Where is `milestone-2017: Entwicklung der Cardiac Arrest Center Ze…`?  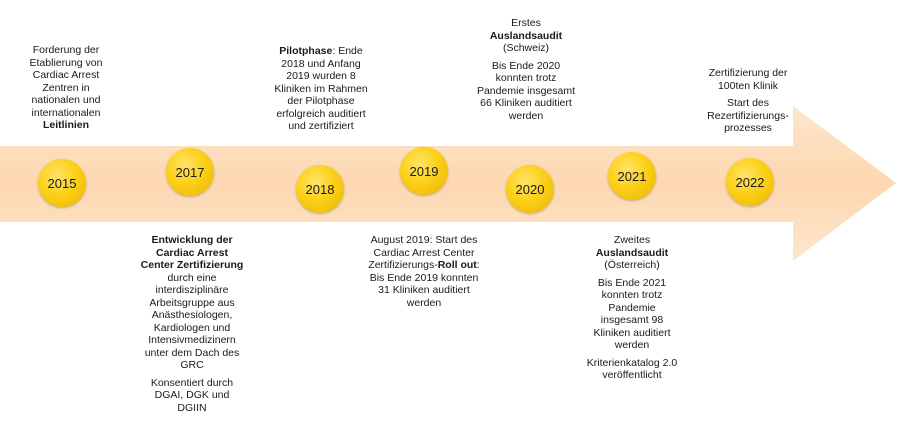
milestone-2017: Entwicklung der Cardiac Arrest Center Ze… is located at coordinates (192, 324).